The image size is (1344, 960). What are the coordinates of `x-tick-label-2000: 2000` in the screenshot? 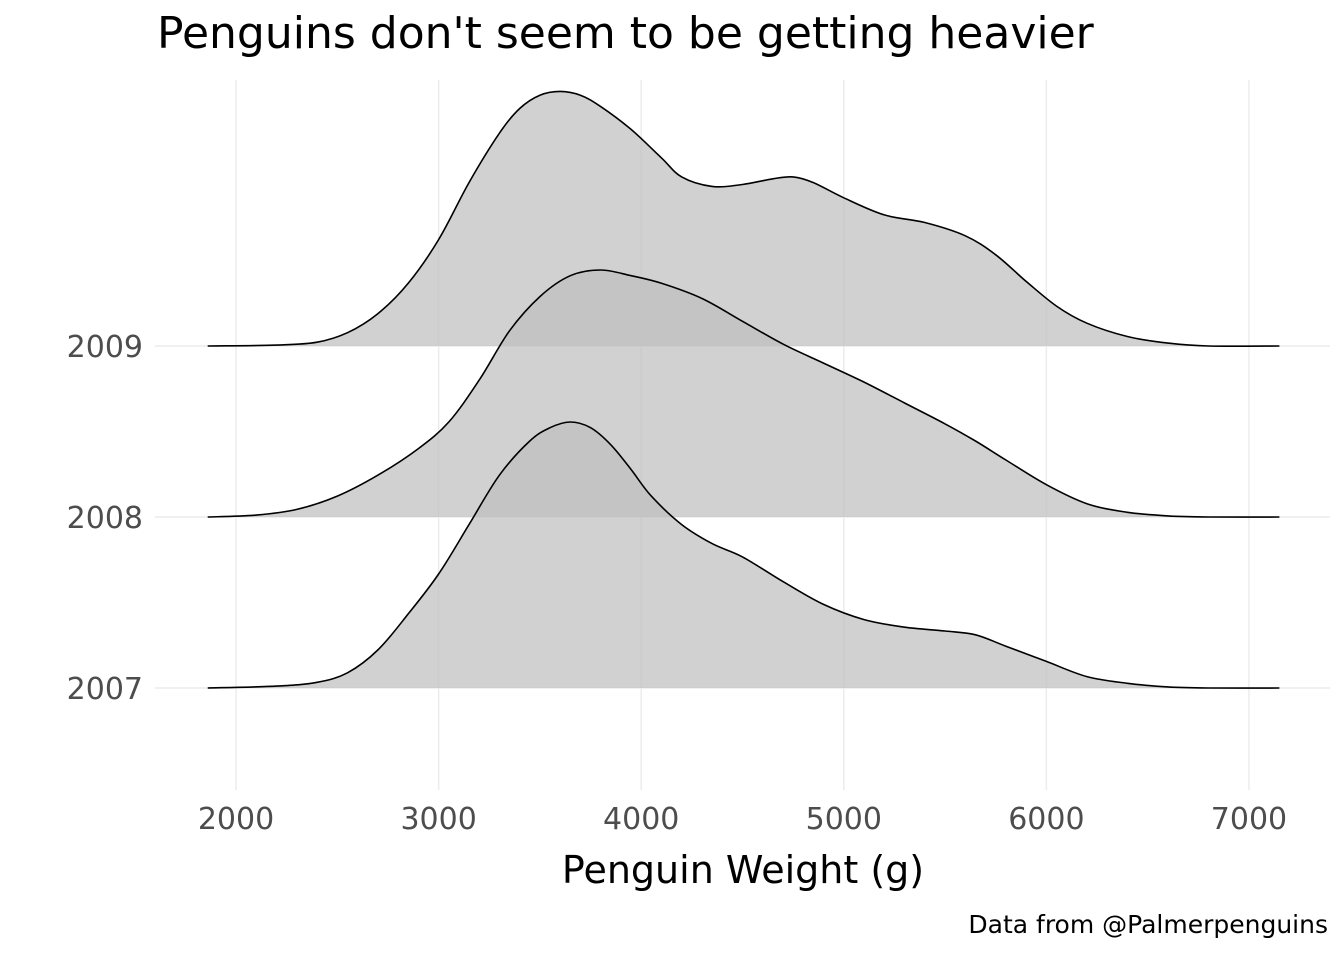 It's located at (236, 819).